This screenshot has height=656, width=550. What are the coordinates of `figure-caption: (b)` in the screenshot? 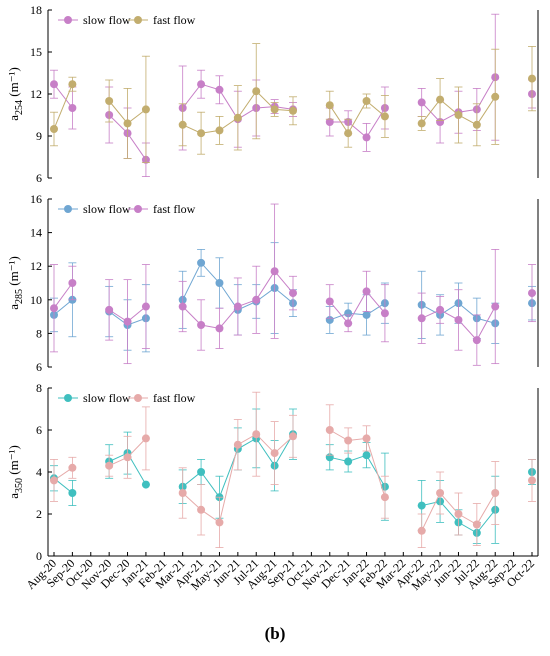 It's located at (275, 633).